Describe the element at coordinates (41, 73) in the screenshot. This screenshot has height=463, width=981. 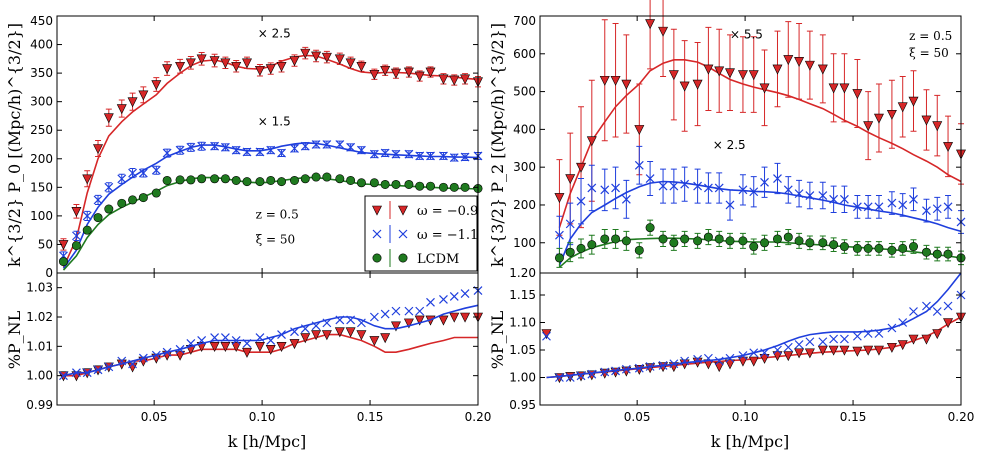
I see `y-tick-label: 350` at that location.